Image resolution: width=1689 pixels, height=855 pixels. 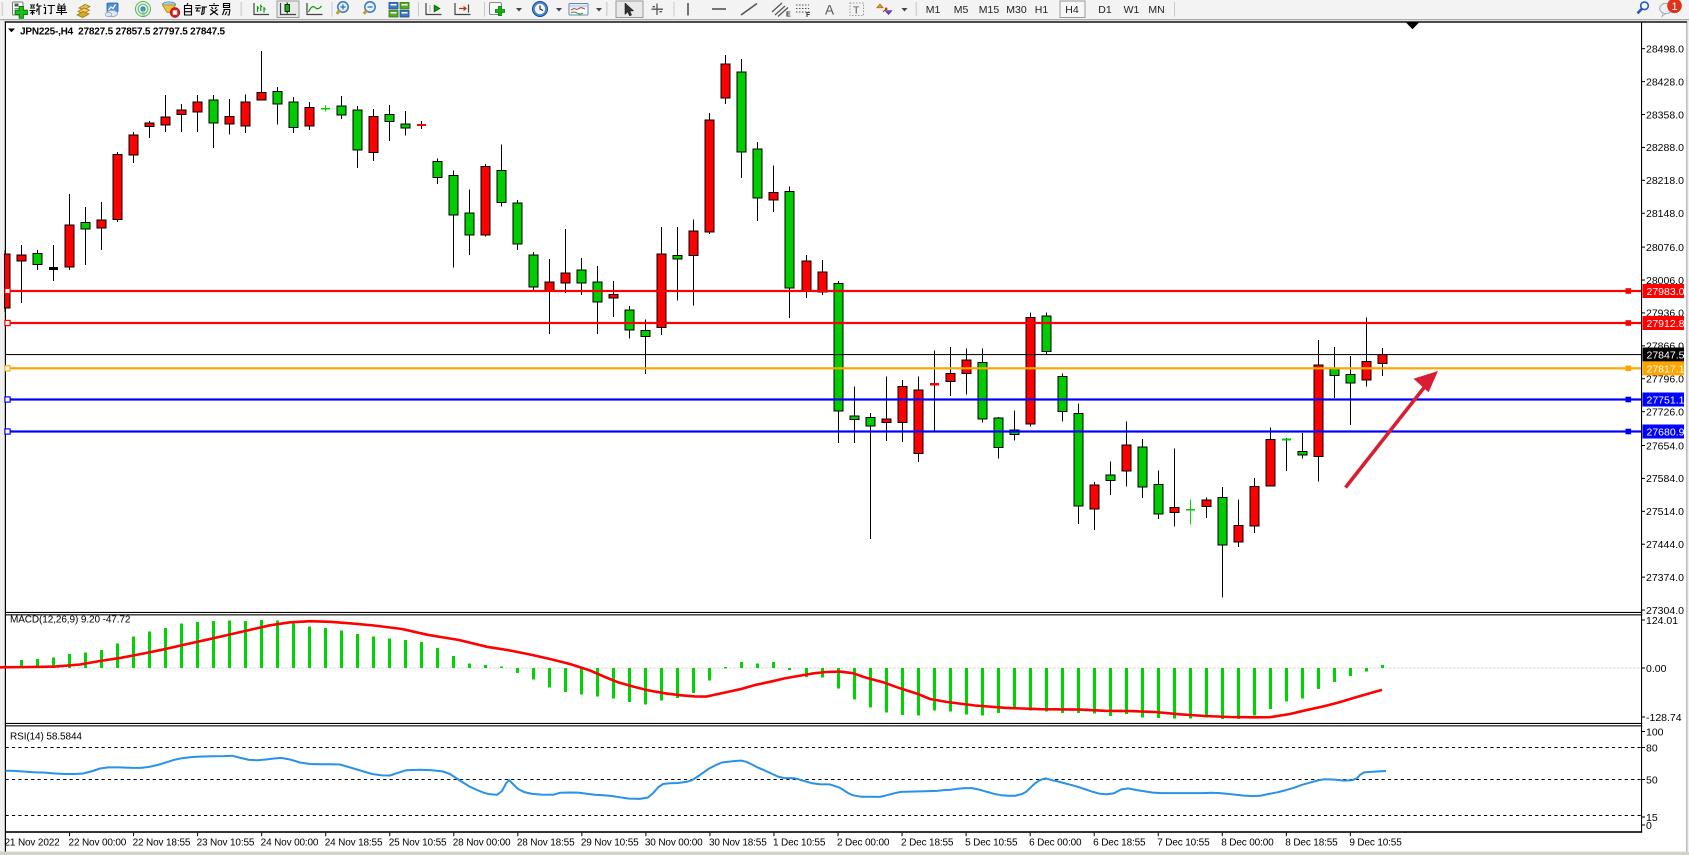 I want to click on svg-text: 2 Dec 00:00, so click(x=863, y=843).